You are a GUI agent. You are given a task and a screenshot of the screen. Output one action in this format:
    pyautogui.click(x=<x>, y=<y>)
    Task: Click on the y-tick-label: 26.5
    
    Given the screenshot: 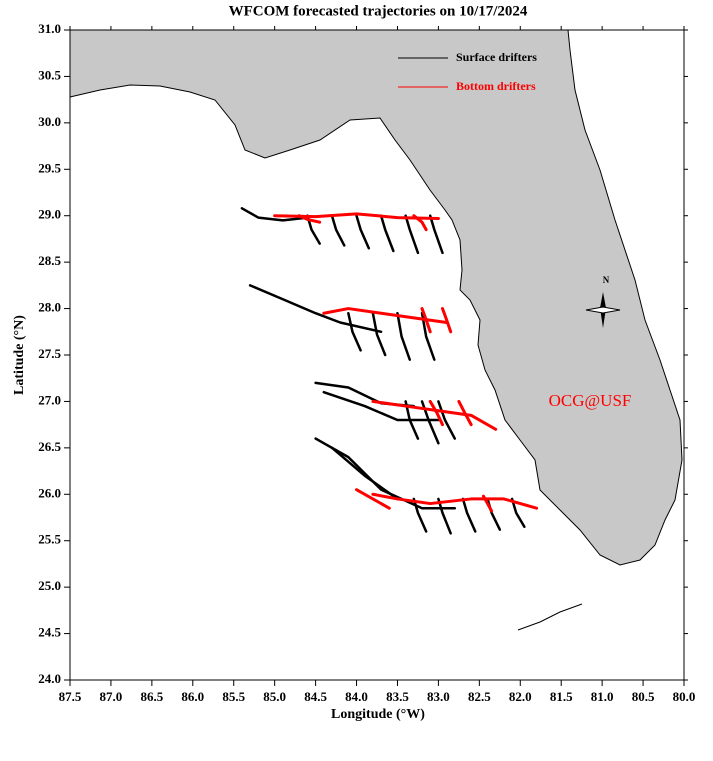 What is the action you would take?
    pyautogui.click(x=49, y=446)
    